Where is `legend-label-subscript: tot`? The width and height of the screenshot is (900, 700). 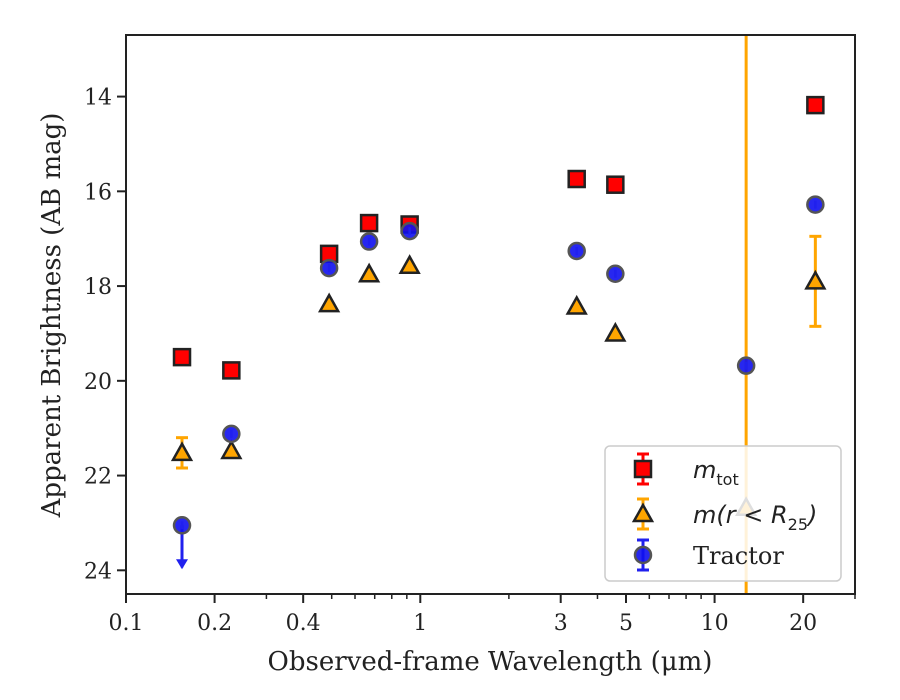 legend-label-subscript: tot is located at coordinates (727, 479).